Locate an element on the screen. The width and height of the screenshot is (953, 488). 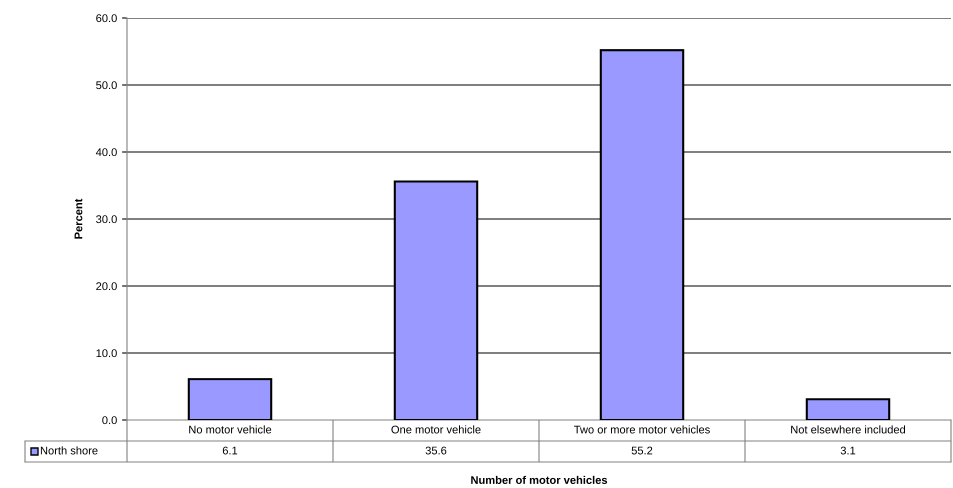
x-tick-label: One motor vehicle is located at coordinates (436, 429).